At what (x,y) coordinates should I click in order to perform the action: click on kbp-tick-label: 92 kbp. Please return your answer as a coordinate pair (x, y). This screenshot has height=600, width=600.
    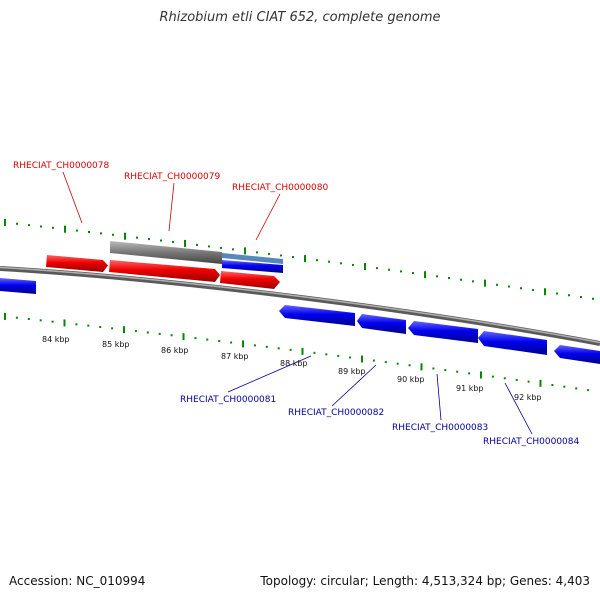
    Looking at the image, I should click on (528, 397).